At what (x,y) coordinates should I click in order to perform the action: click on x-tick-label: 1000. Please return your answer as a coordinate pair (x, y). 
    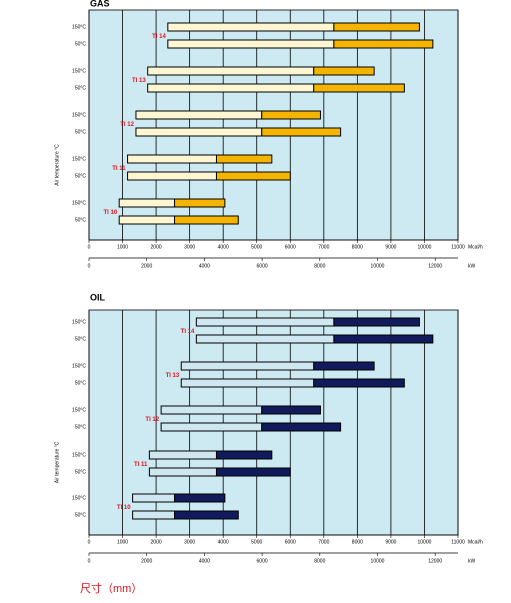
    Looking at the image, I should click on (122, 247).